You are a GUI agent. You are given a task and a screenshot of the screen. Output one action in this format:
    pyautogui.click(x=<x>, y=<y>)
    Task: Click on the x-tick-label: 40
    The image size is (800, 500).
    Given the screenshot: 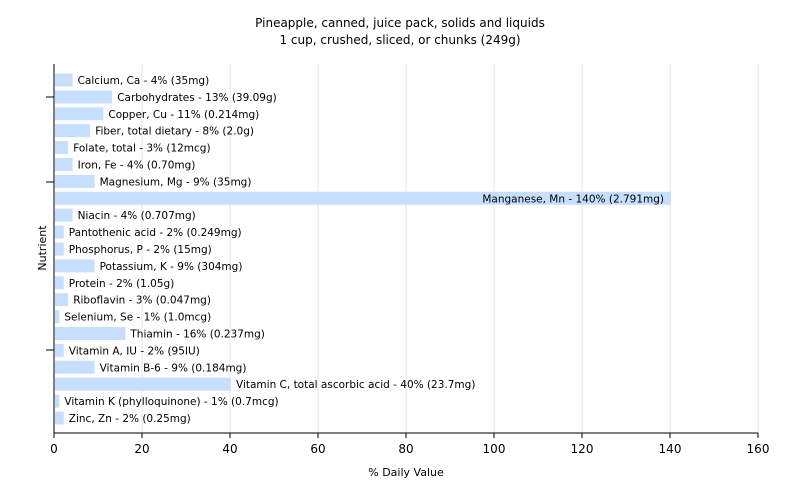 What is the action you would take?
    pyautogui.click(x=229, y=449)
    